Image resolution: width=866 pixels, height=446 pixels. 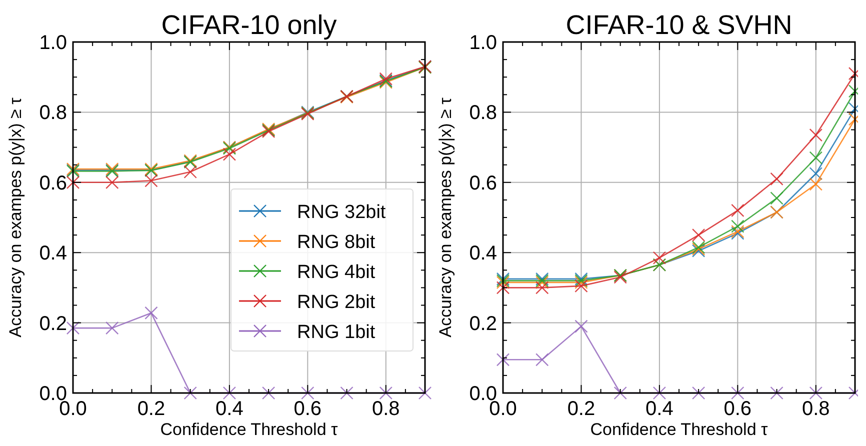 What do you see at coordinates (336, 272) in the screenshot?
I see `legend-label: RNG 4bit` at bounding box center [336, 272].